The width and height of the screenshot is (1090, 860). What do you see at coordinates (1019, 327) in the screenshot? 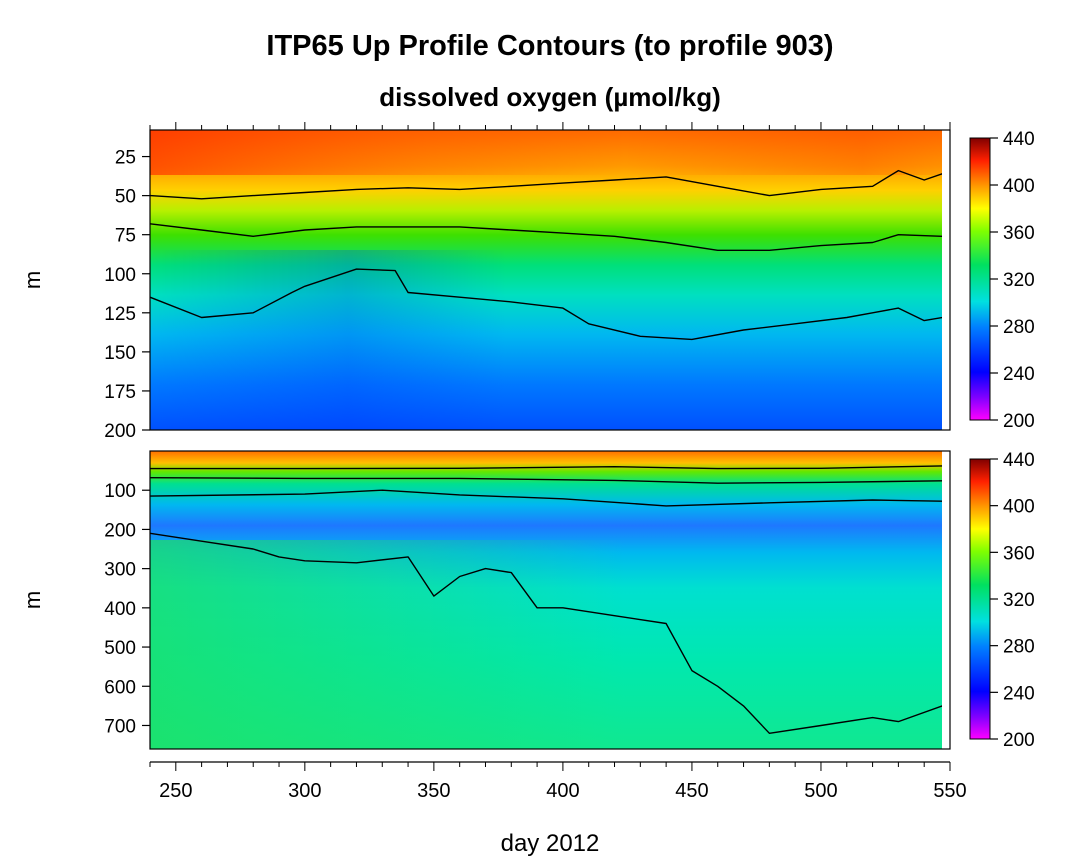
I see `upper-colorbar-tick-label: 280` at bounding box center [1019, 327].